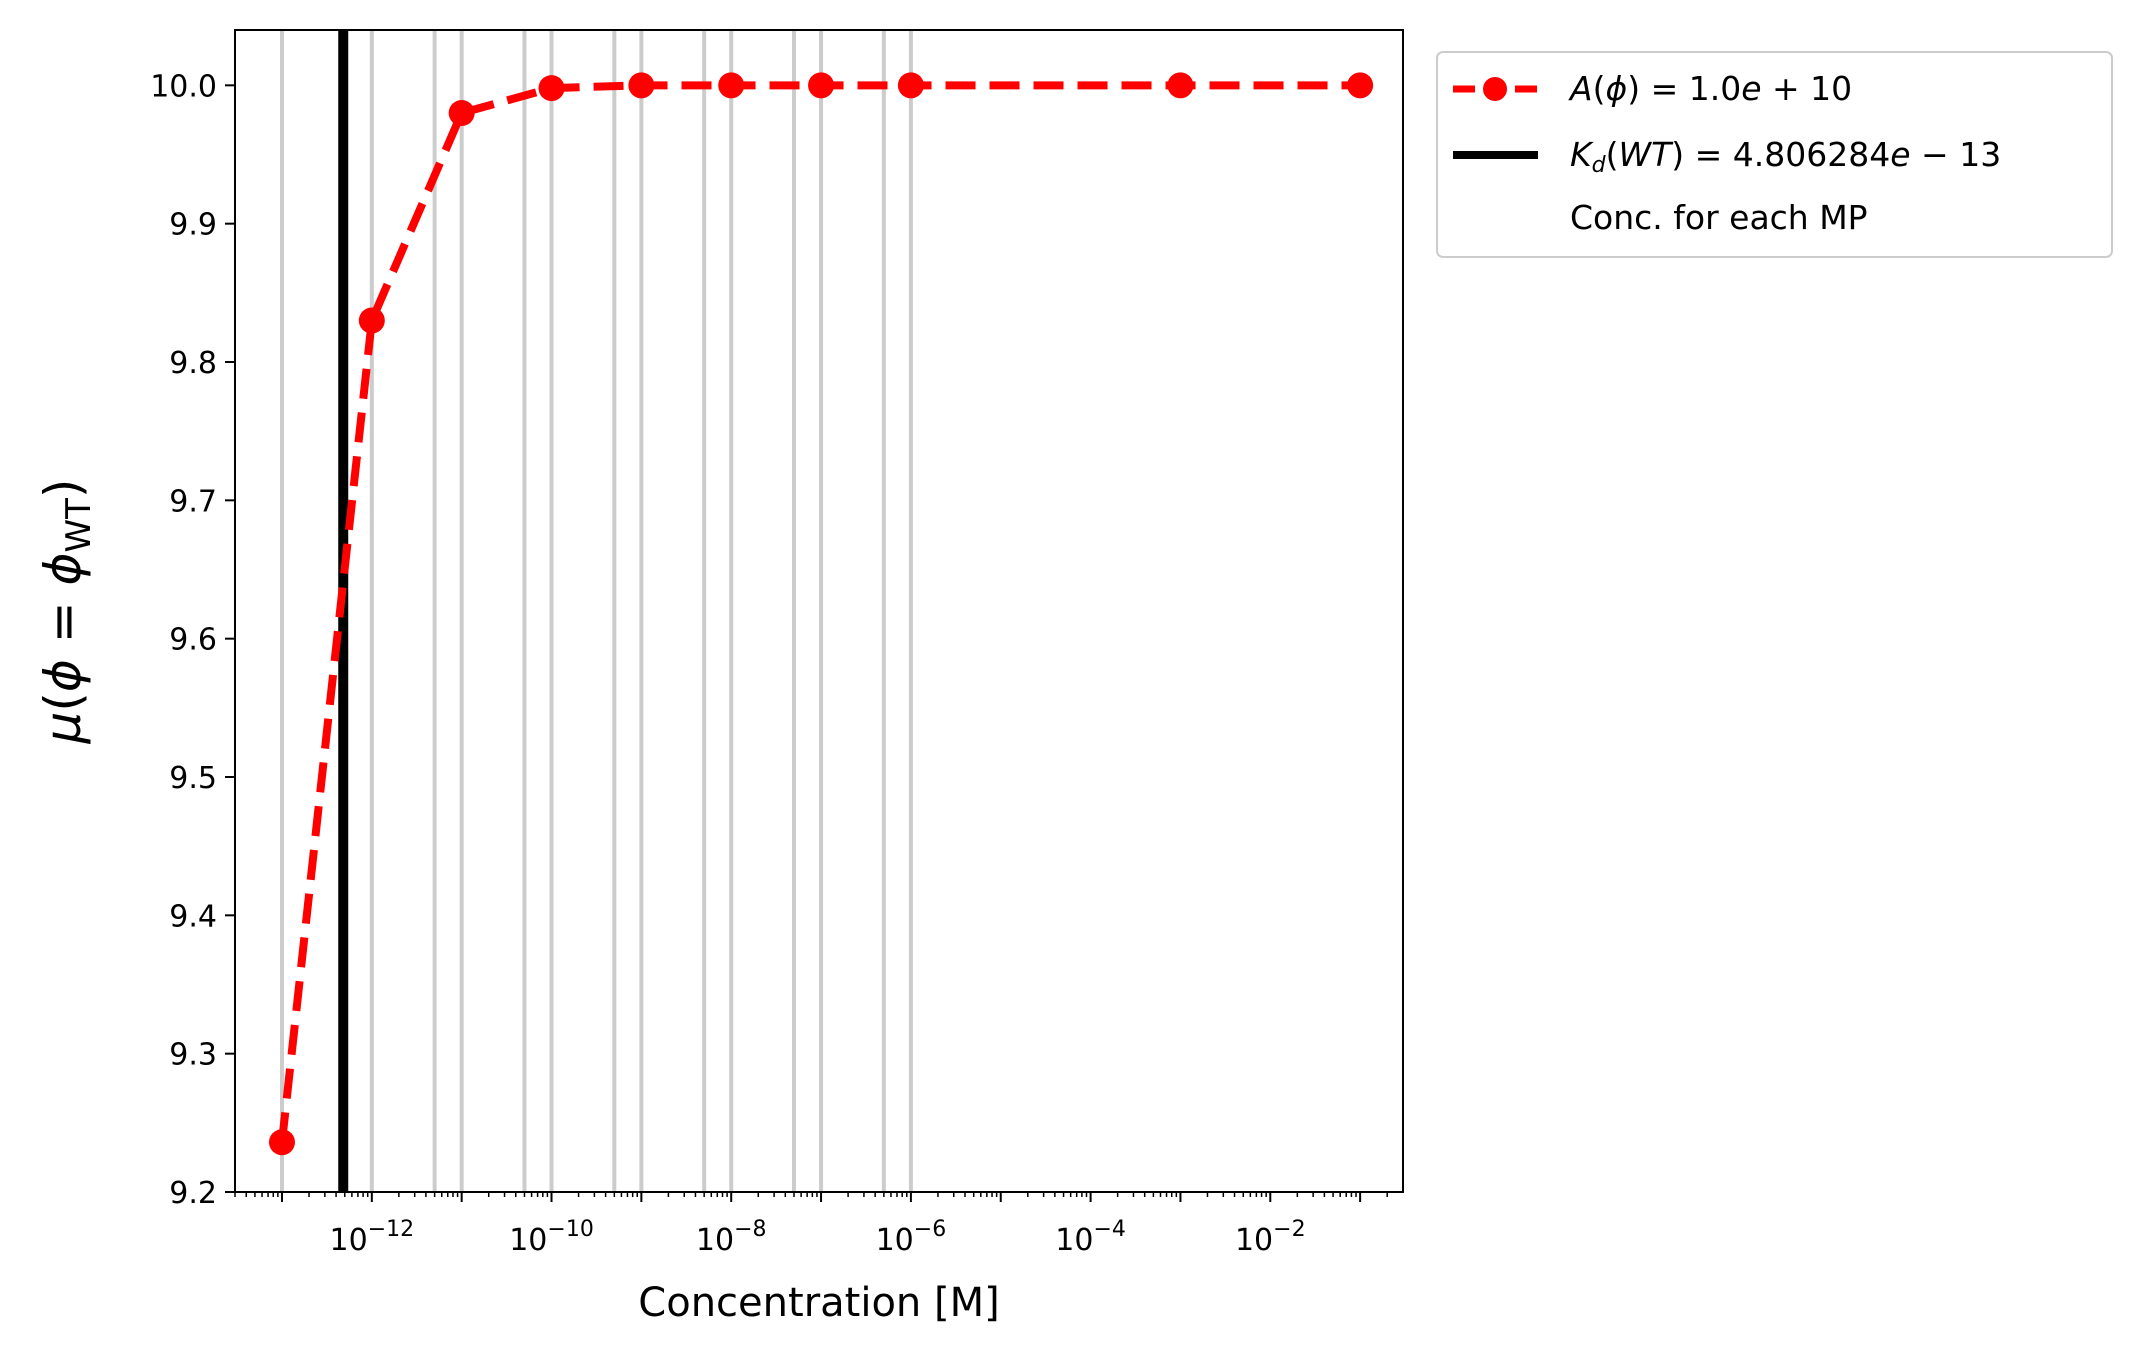 The width and height of the screenshot is (2130, 1351). What do you see at coordinates (731, 1237) in the screenshot?
I see `x-tick-label: 10⁻⁸` at bounding box center [731, 1237].